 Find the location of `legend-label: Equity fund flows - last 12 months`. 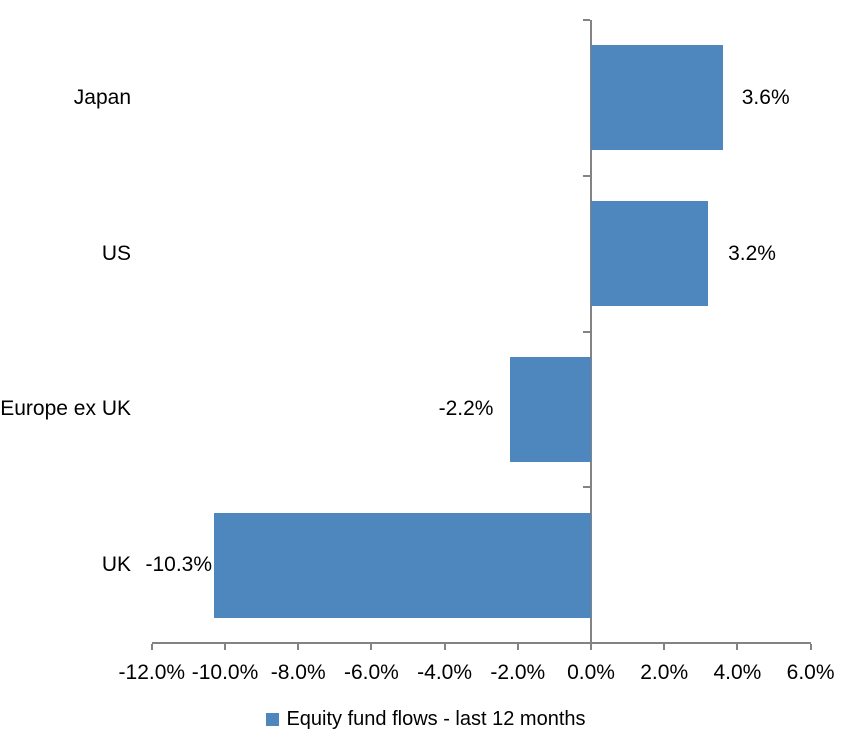

legend-label: Equity fund flows - last 12 months is located at coordinates (436, 719).